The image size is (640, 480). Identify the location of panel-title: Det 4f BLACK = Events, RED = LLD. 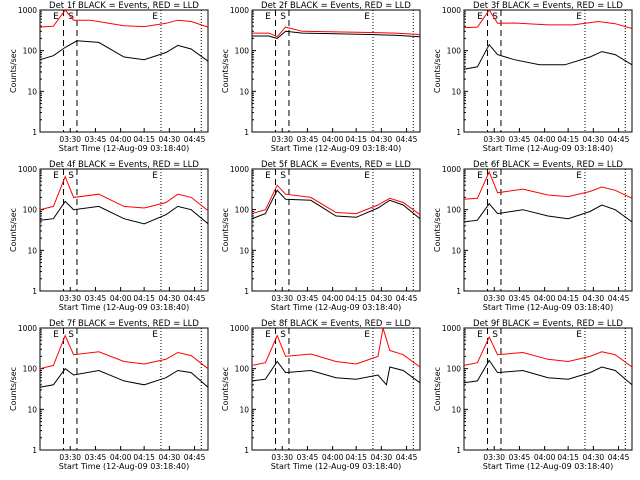
(124, 165).